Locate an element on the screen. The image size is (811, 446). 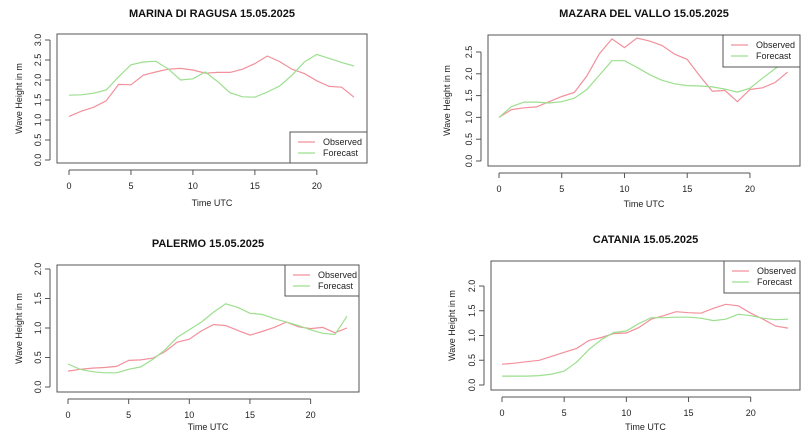
chart-title: PALERMO 15.05.2025 is located at coordinates (208, 244).